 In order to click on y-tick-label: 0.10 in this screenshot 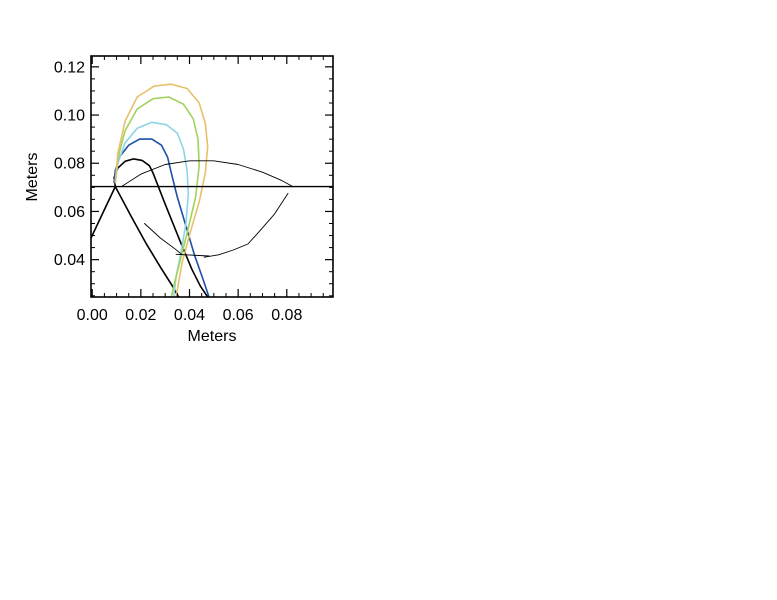, I will do `click(69, 116)`.